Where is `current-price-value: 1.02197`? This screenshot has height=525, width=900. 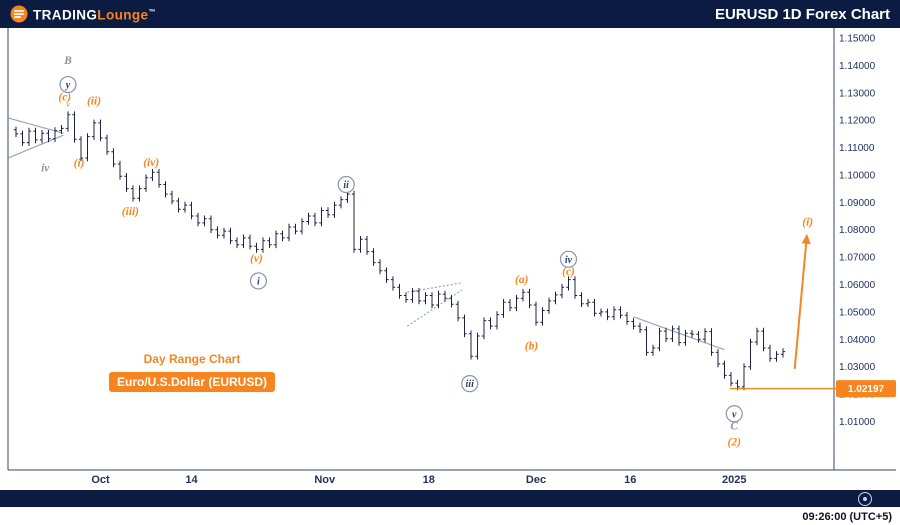 current-price-value: 1.02197 is located at coordinates (866, 389).